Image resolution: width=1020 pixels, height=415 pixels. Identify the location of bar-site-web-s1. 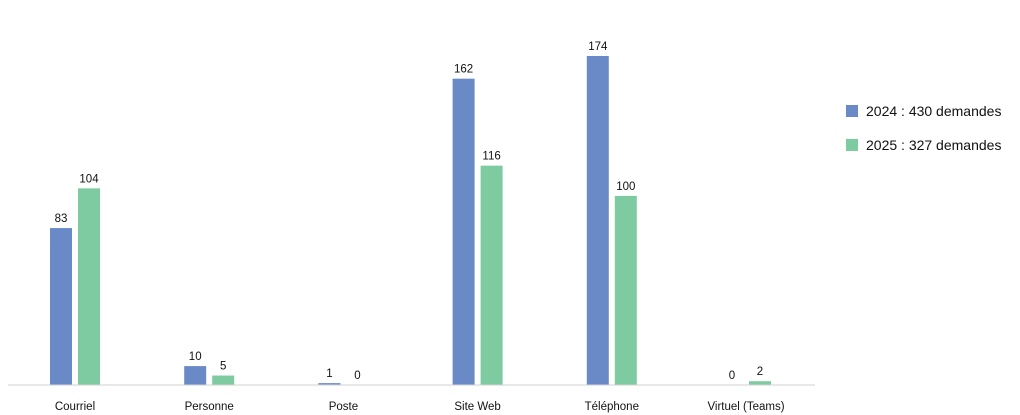
(463, 232).